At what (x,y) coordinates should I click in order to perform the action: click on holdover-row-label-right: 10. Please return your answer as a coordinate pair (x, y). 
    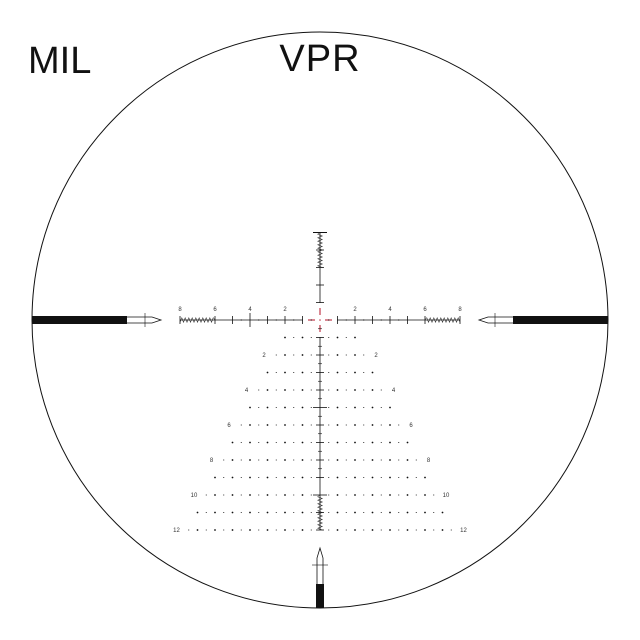
    Looking at the image, I should click on (446, 496).